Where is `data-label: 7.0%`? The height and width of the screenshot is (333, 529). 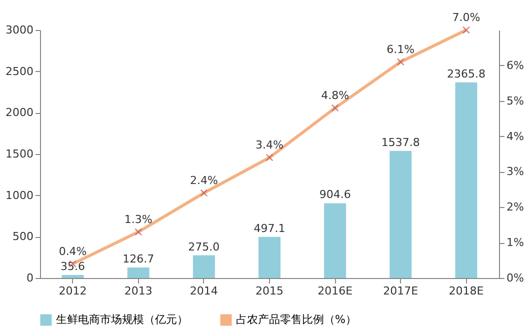
data-label: 7.0% is located at coordinates (466, 17).